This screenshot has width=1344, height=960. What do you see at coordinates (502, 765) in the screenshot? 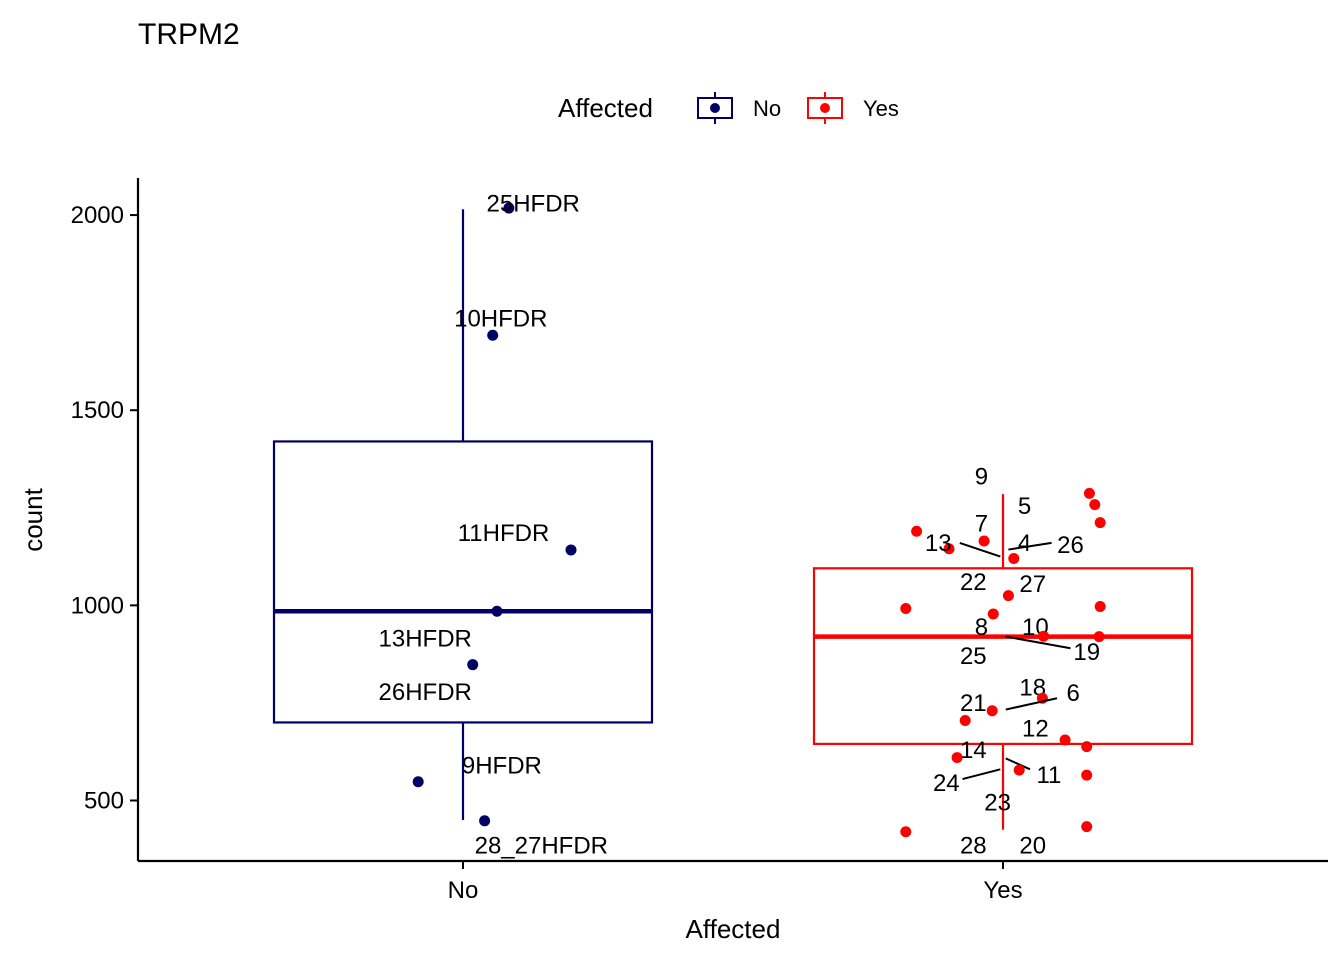
I see `point-label: 9HFDR` at bounding box center [502, 765].